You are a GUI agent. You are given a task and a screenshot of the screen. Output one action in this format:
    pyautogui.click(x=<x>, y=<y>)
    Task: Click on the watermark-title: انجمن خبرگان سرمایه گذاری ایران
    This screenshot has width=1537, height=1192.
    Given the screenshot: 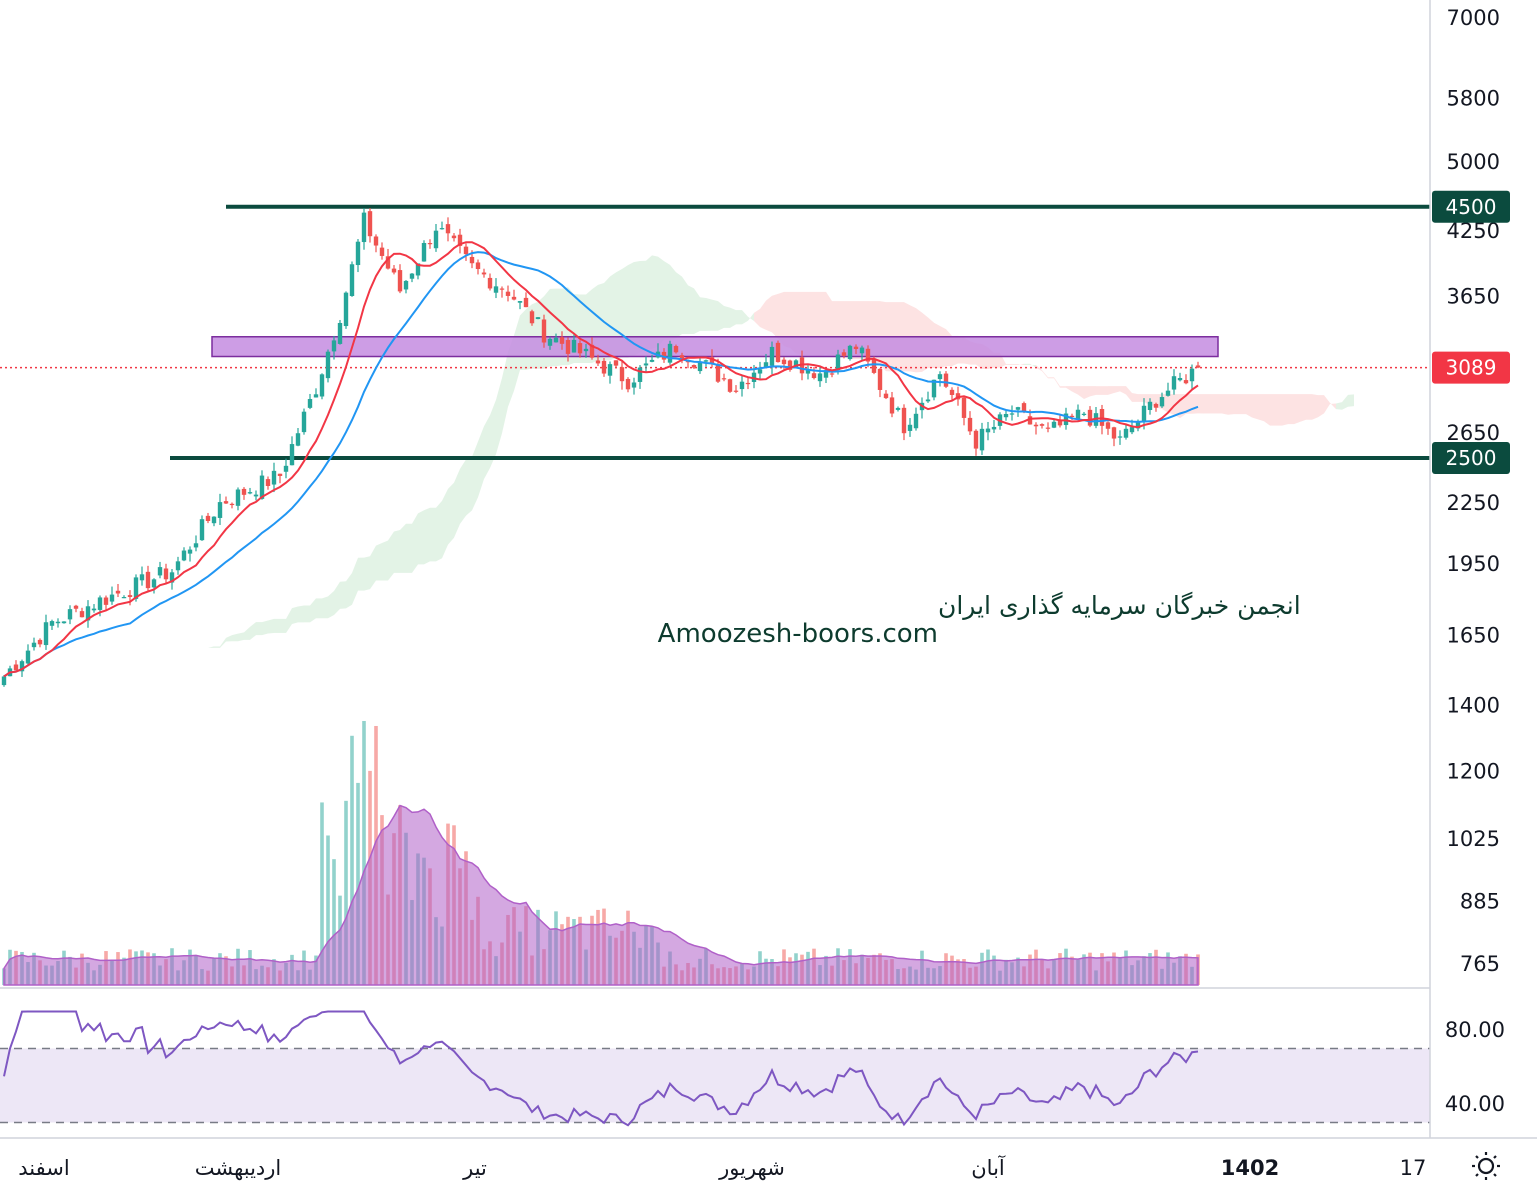 What is the action you would take?
    pyautogui.click(x=1119, y=605)
    